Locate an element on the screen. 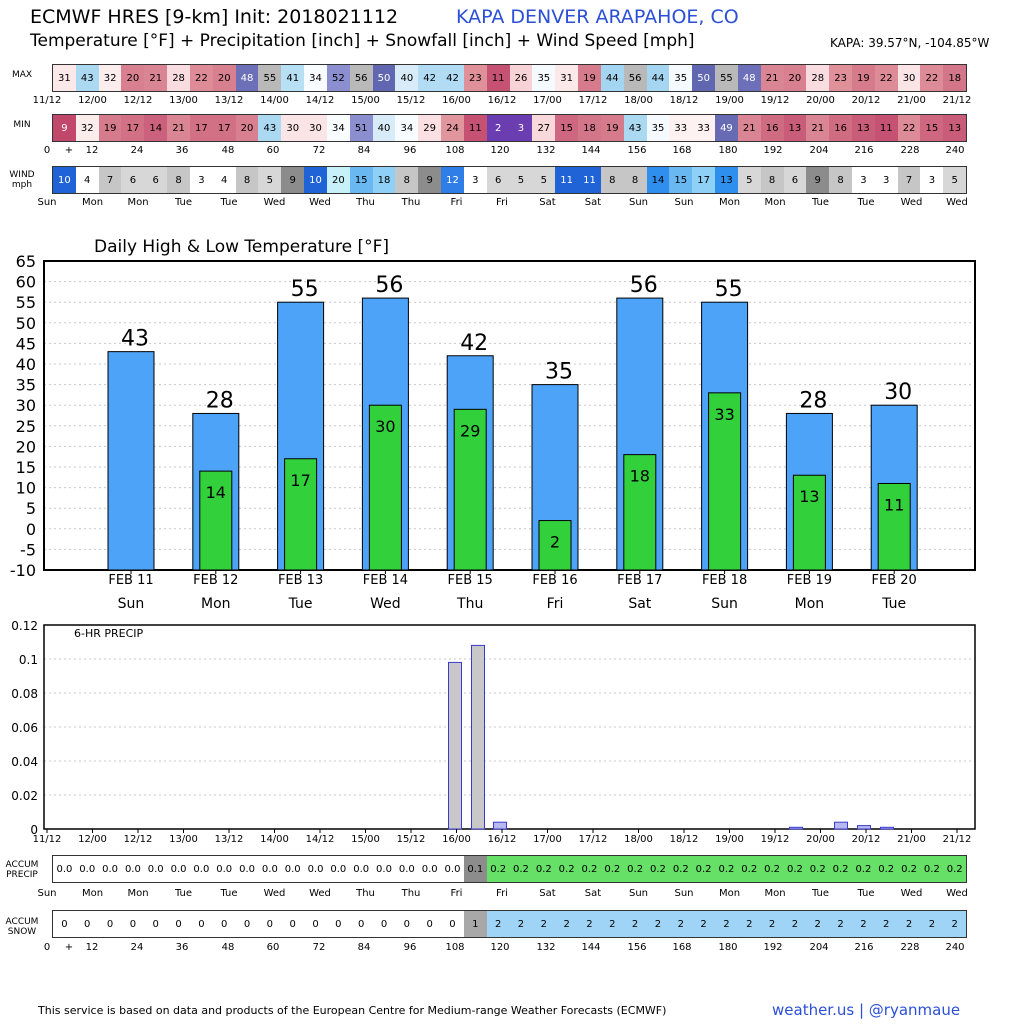 The width and height of the screenshot is (1024, 1024). hour-tick: 132 is located at coordinates (546, 947).